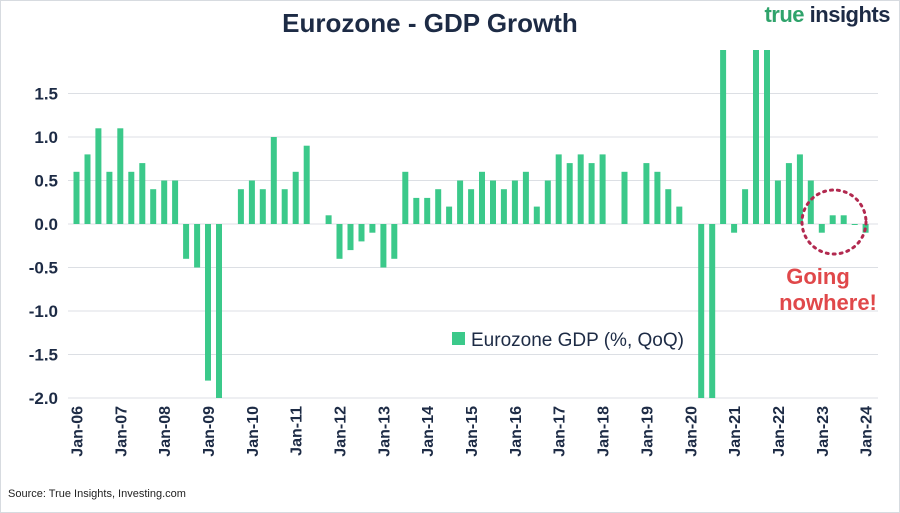 The height and width of the screenshot is (513, 900). What do you see at coordinates (46, 181) in the screenshot?
I see `y-tick-label: 0.5` at bounding box center [46, 181].